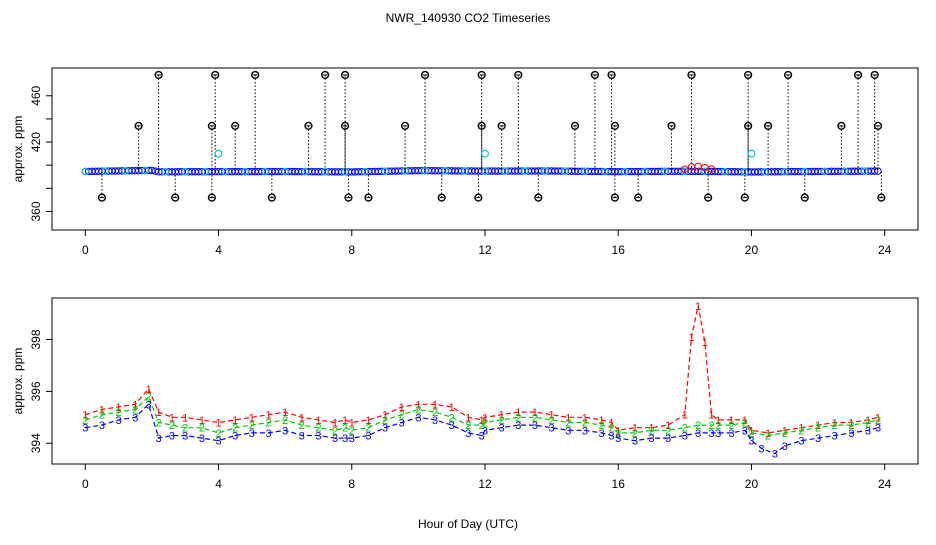 The image size is (936, 545). What do you see at coordinates (36, 95) in the screenshot?
I see `top-y-tick-label: 460` at bounding box center [36, 95].